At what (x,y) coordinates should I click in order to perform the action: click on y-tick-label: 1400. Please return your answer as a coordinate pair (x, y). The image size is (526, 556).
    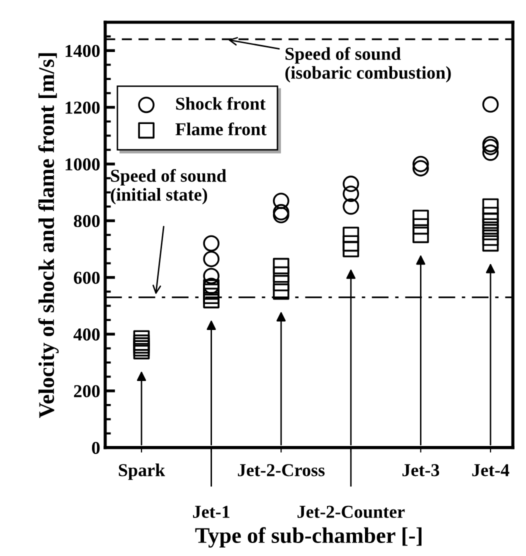
    Looking at the image, I should click on (83, 51).